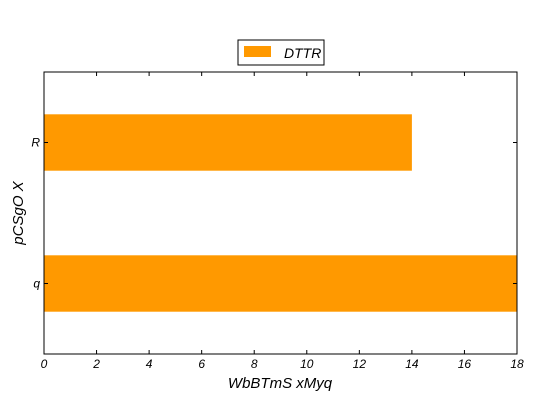 This screenshot has height=402, width=536. What do you see at coordinates (36, 284) in the screenshot?
I see `y-tick-label: q` at bounding box center [36, 284].